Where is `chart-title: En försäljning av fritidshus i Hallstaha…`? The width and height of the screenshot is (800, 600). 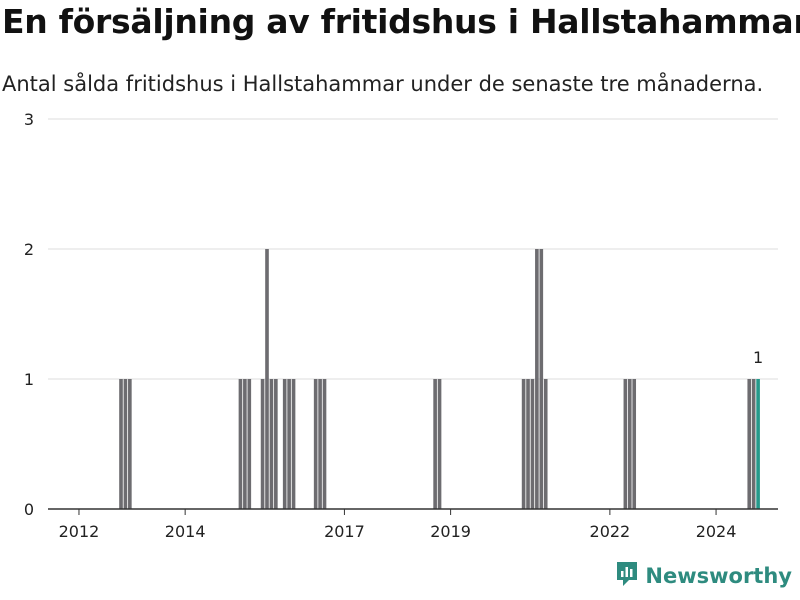 chart-title: En försäljning av fritidshus i Hallstaha… is located at coordinates (401, 21).